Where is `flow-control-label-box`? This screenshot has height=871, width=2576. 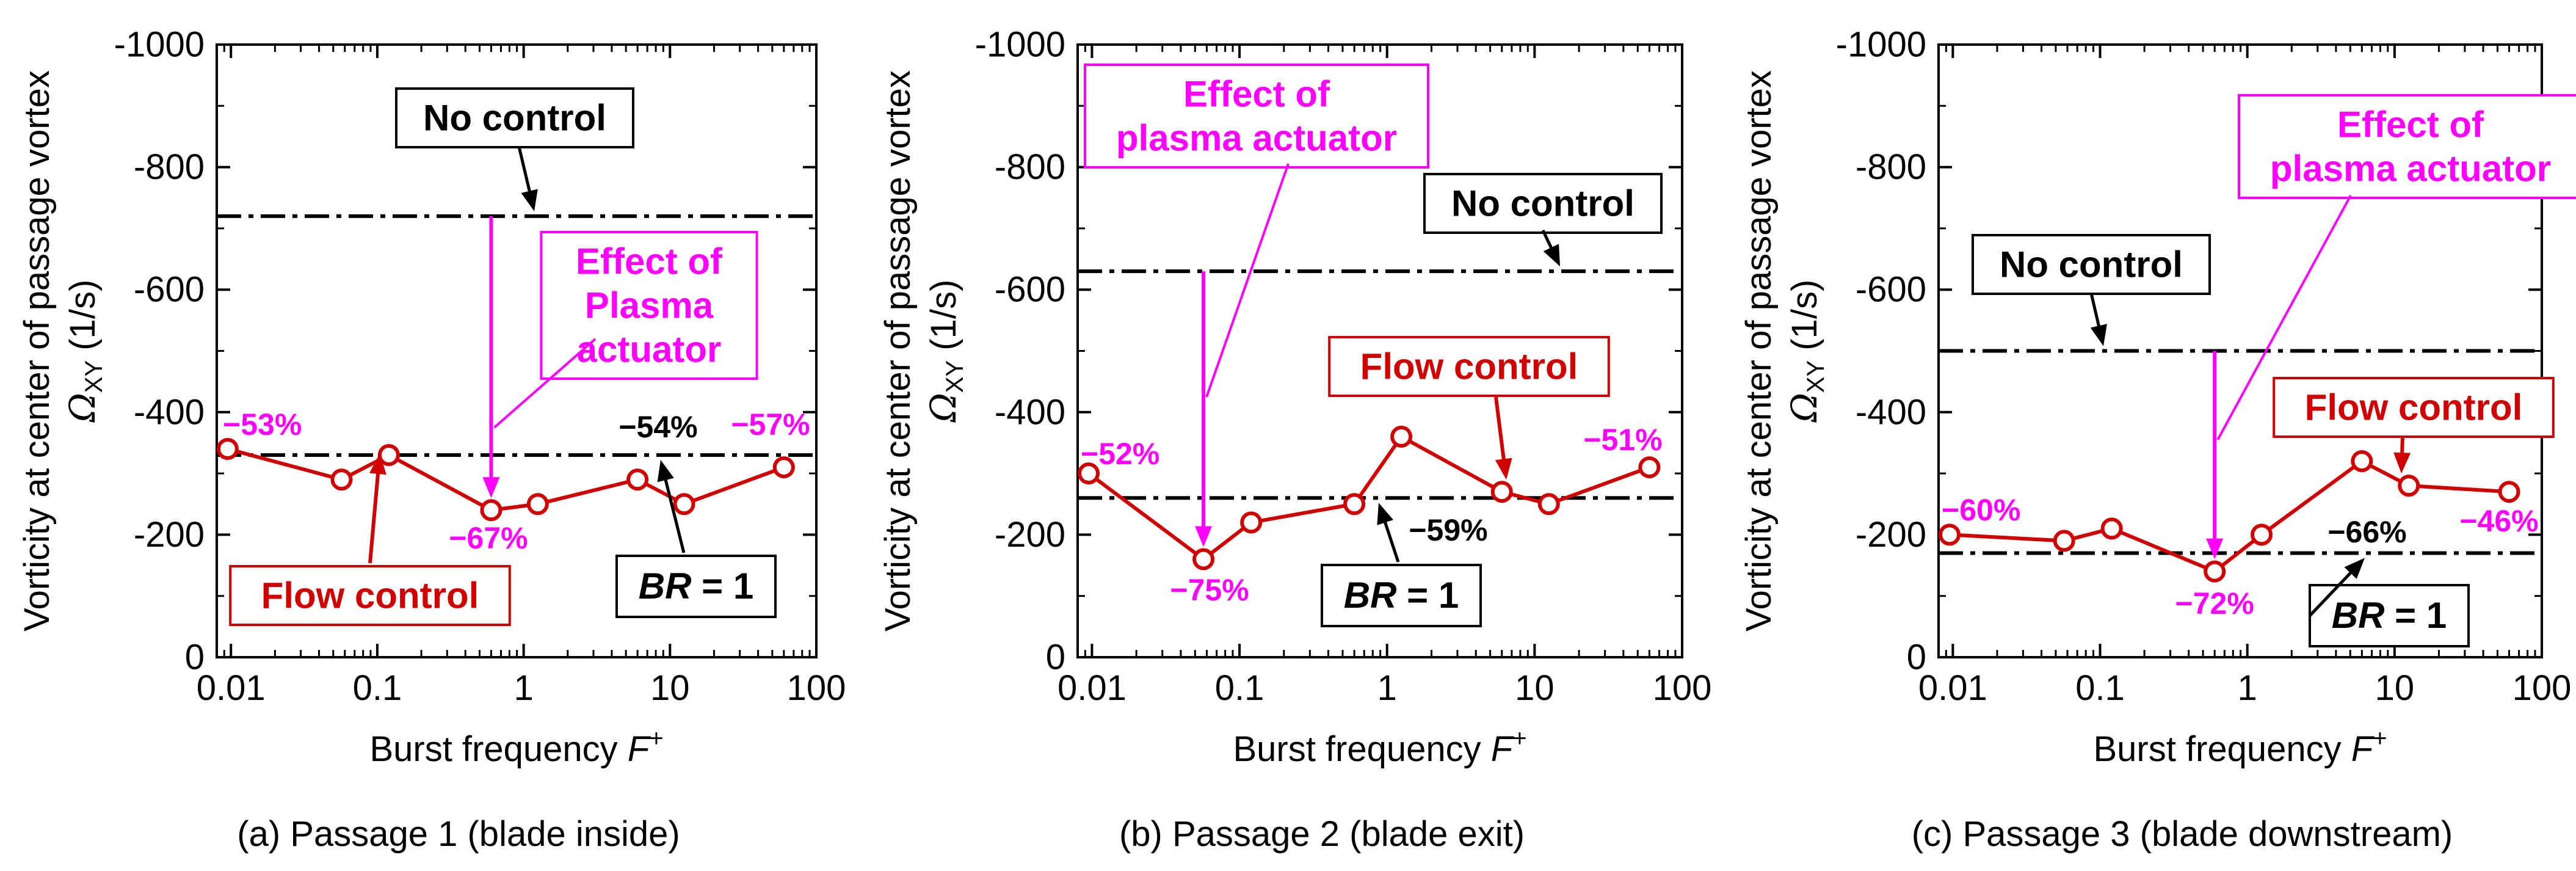 flow-control-label-box is located at coordinates (2414, 407).